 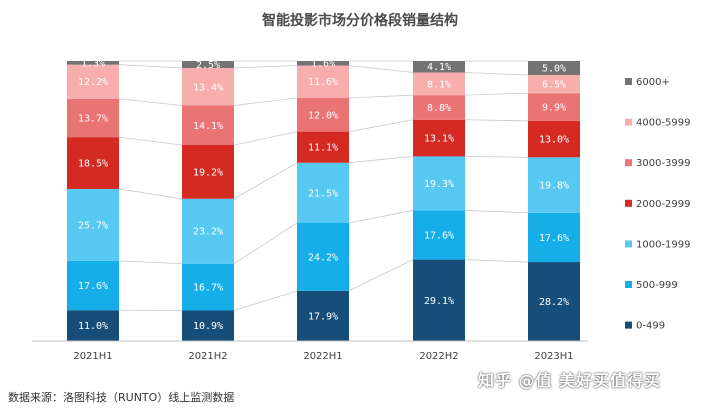 What do you see at coordinates (663, 163) in the screenshot?
I see `legend-label: 3000-3999` at bounding box center [663, 163].